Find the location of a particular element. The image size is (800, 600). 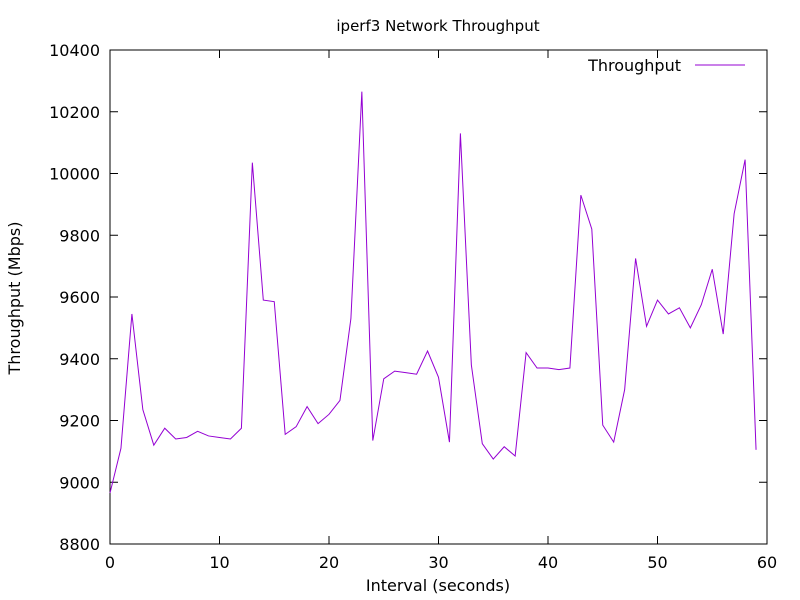

chart-title: iperf3 Network Throughput is located at coordinates (437, 26).